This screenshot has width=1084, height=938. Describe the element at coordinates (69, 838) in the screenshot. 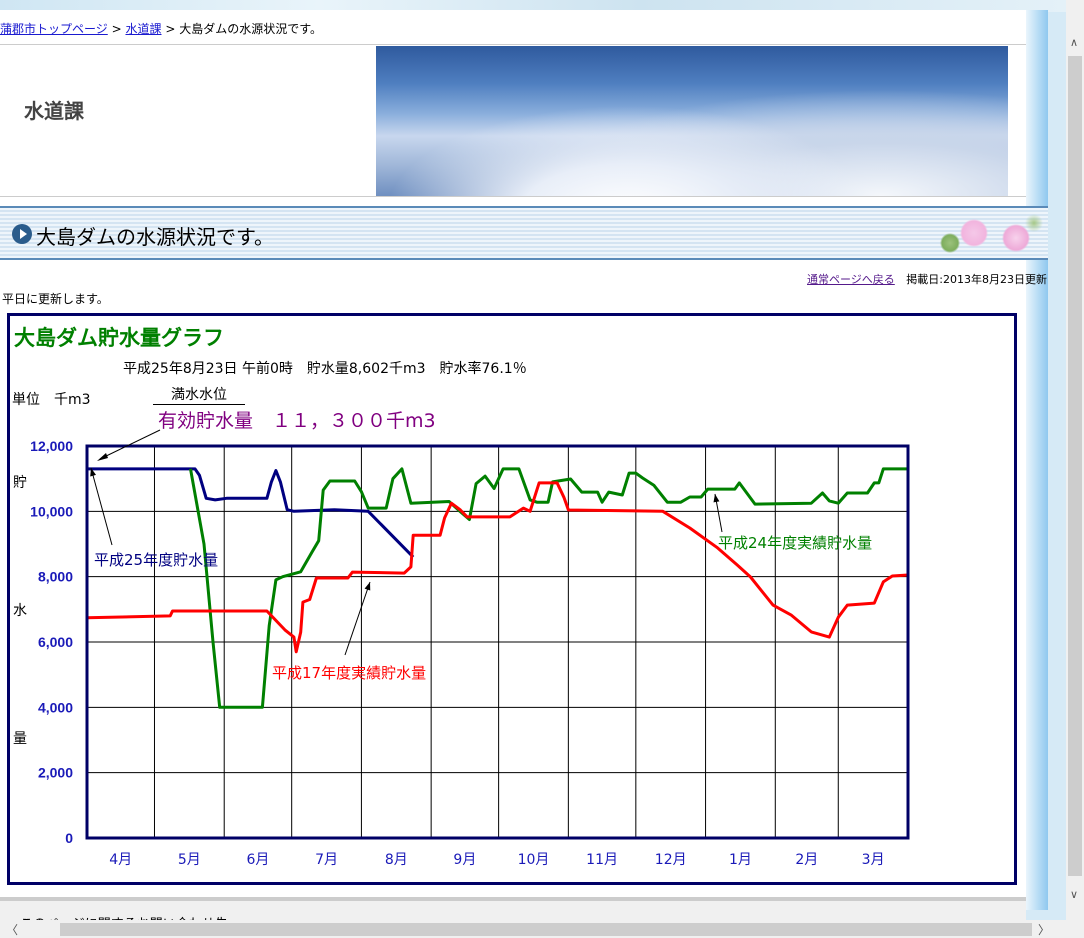

I see `y-tick-label: 0` at that location.